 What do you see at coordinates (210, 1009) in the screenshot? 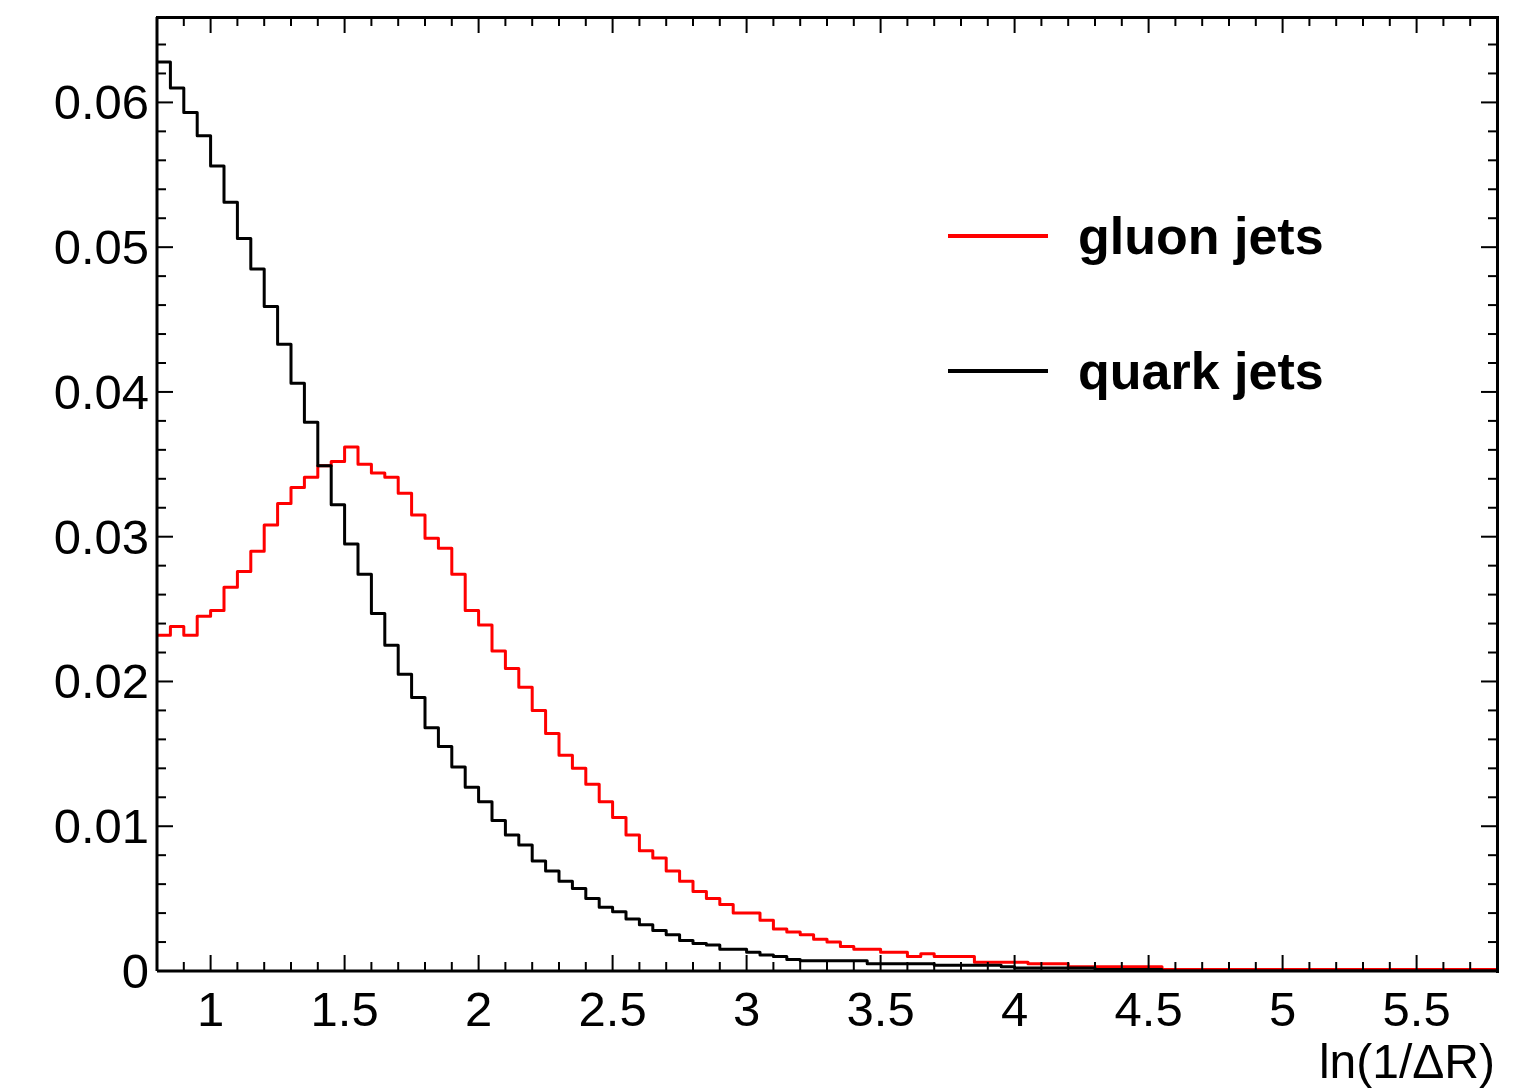
I see `x-tick-label: 1` at bounding box center [210, 1009].